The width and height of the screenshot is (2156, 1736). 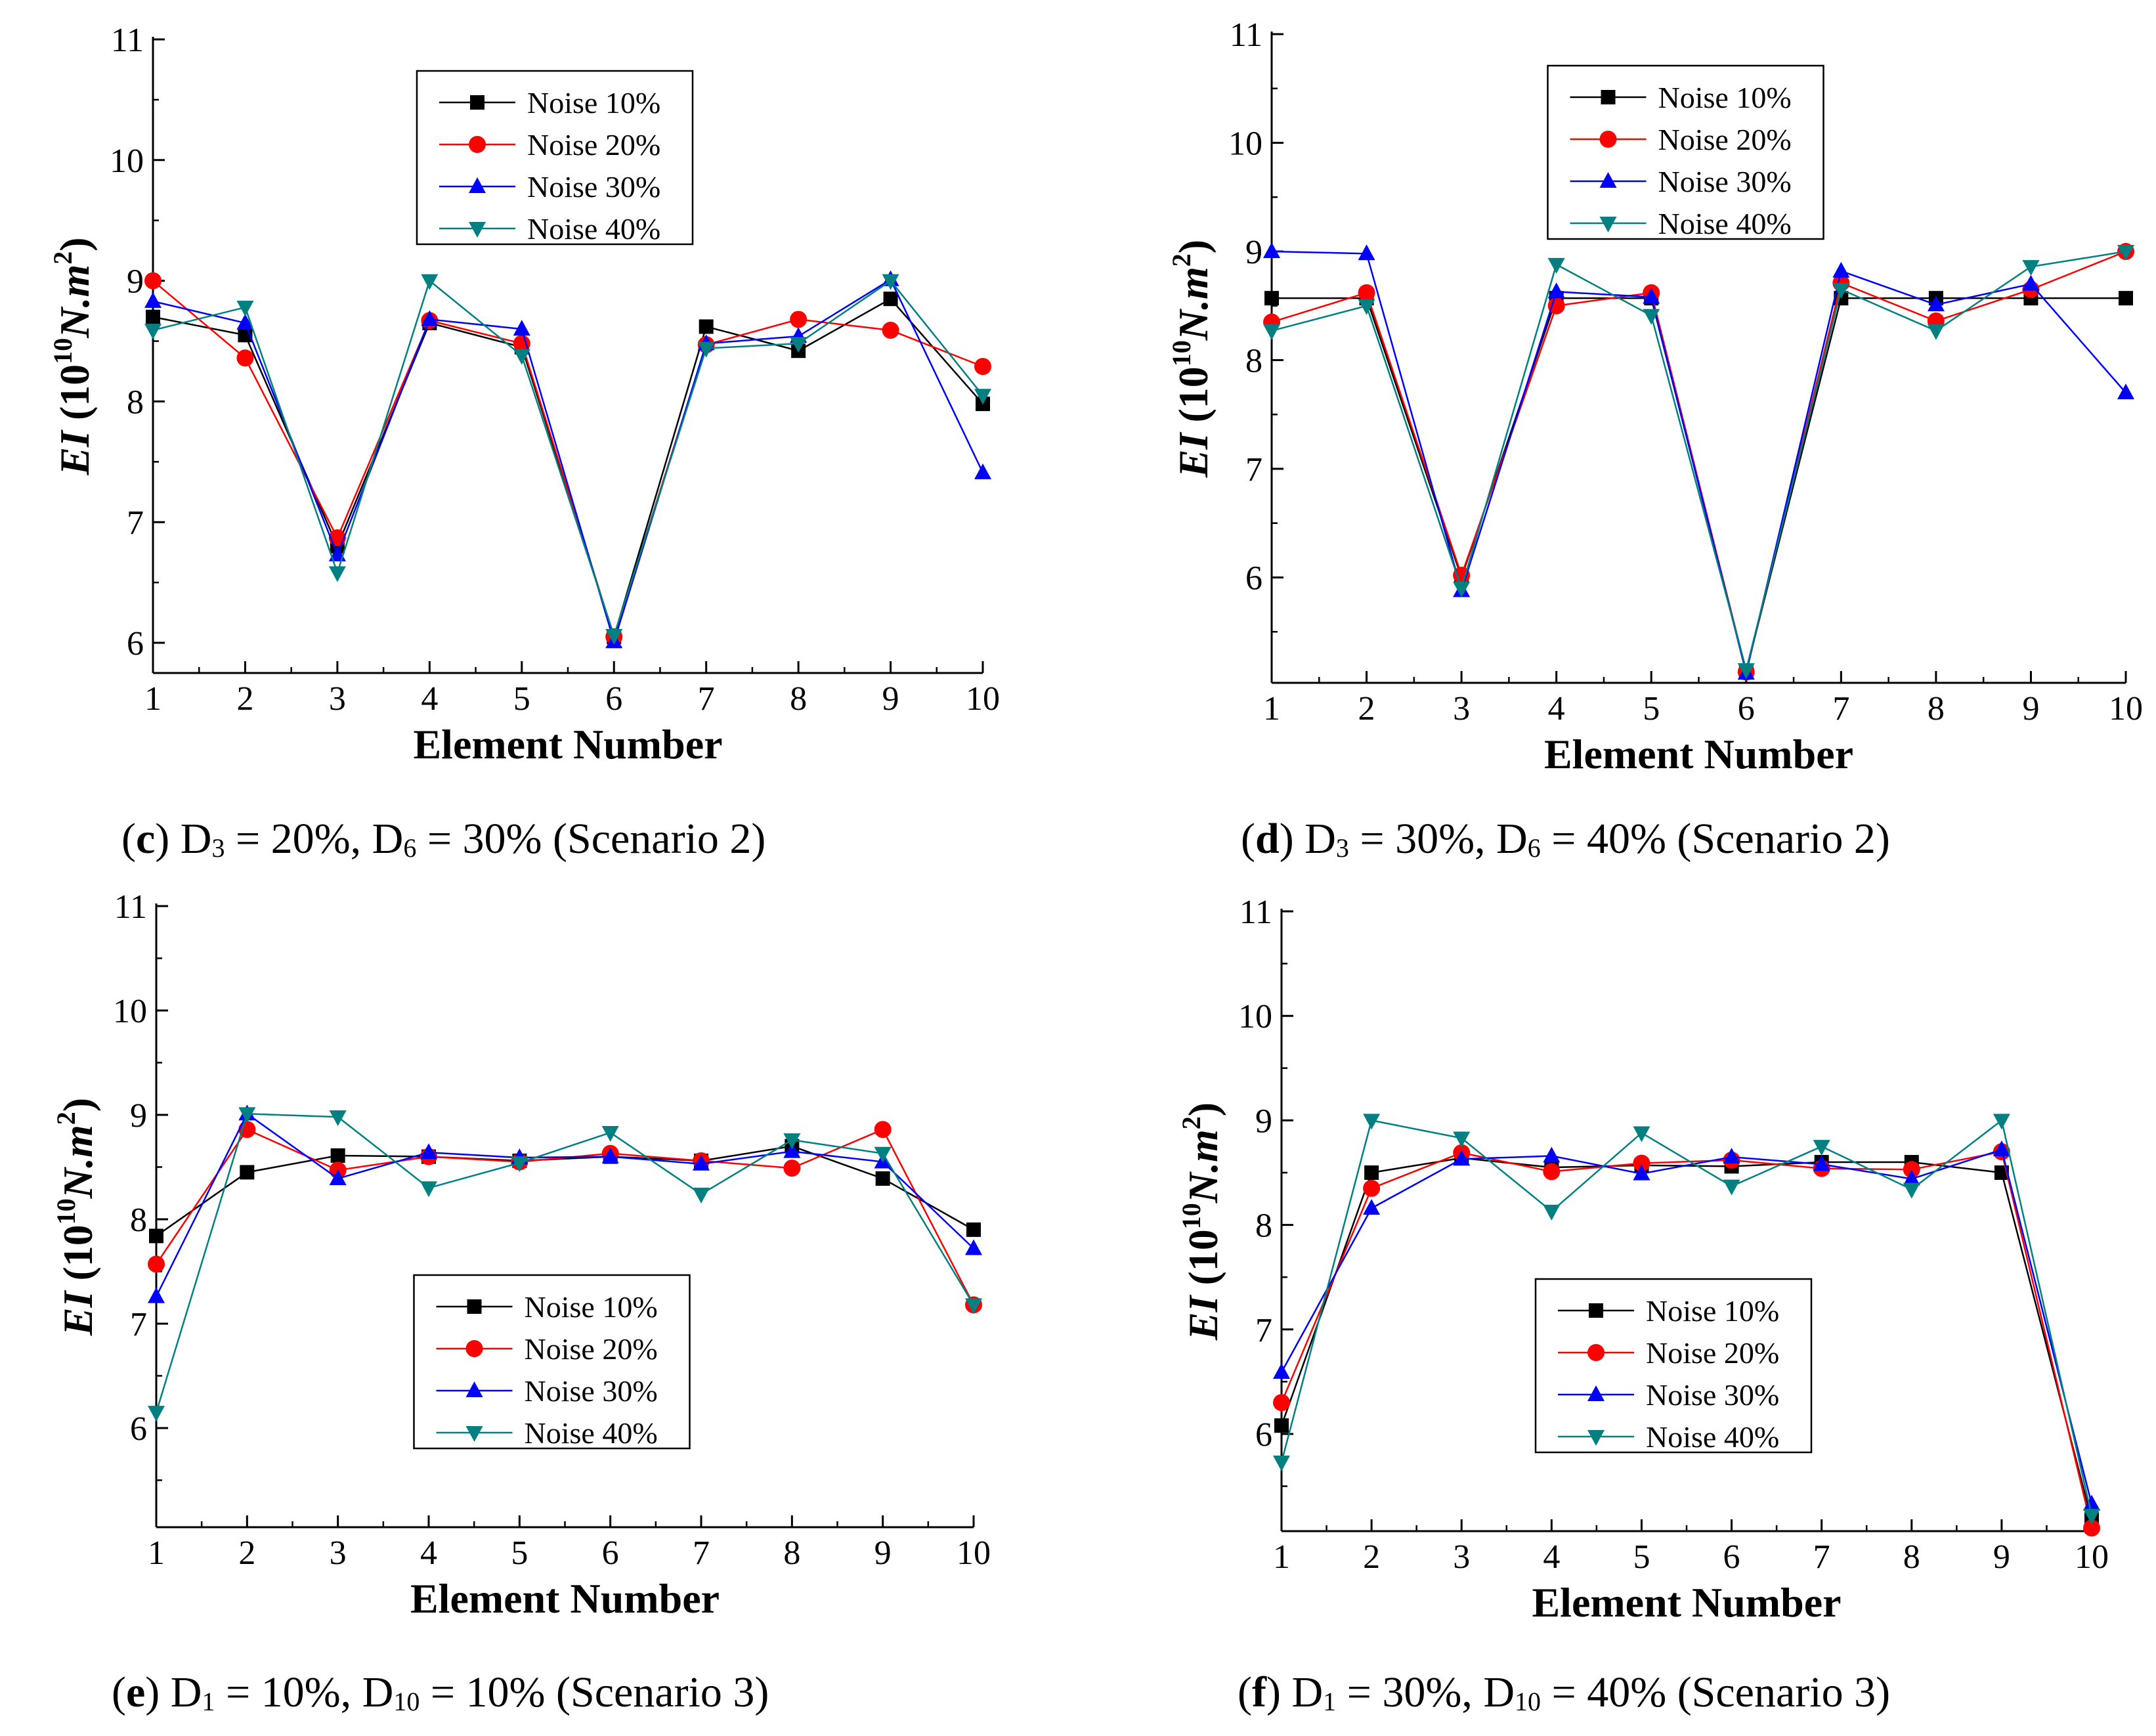 I want to click on chart-c-legend-marker, so click(x=477, y=102).